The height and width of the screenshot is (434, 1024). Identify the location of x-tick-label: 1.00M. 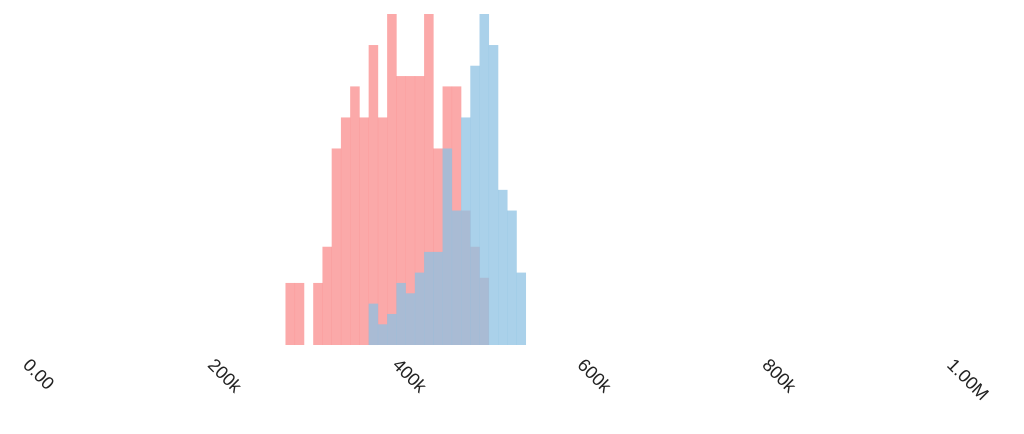
(968, 380).